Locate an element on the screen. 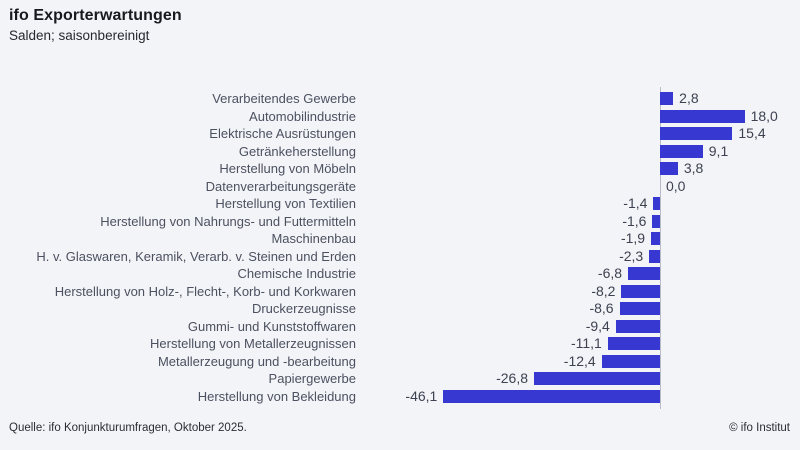 The image size is (800, 450). value-label: 0,0 is located at coordinates (676, 185).